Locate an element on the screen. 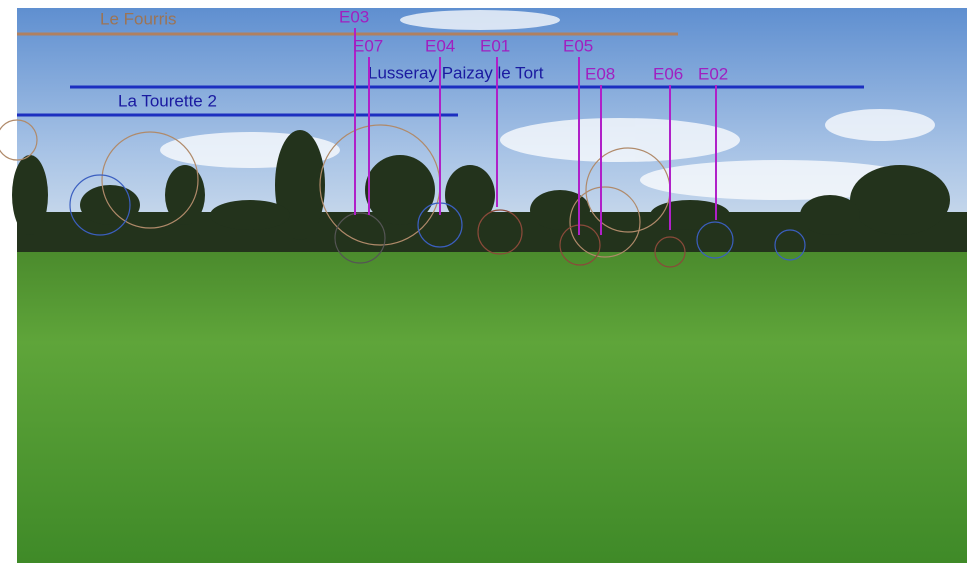 The image size is (967, 563). turbine-label: E07 is located at coordinates (368, 45).